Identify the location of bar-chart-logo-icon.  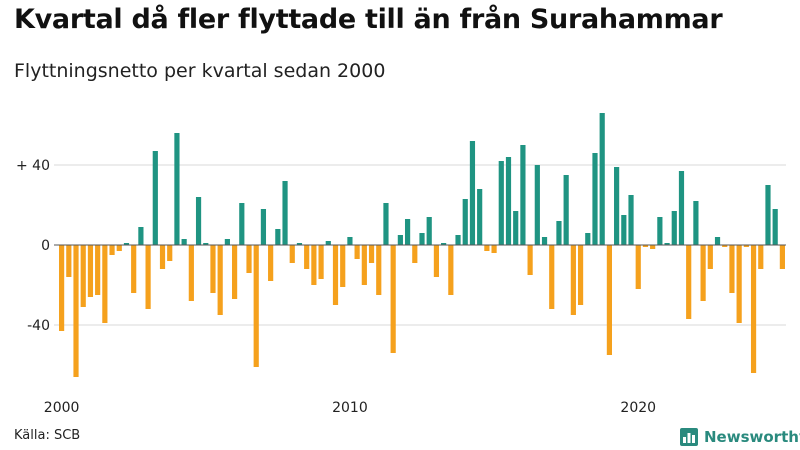
(689, 437).